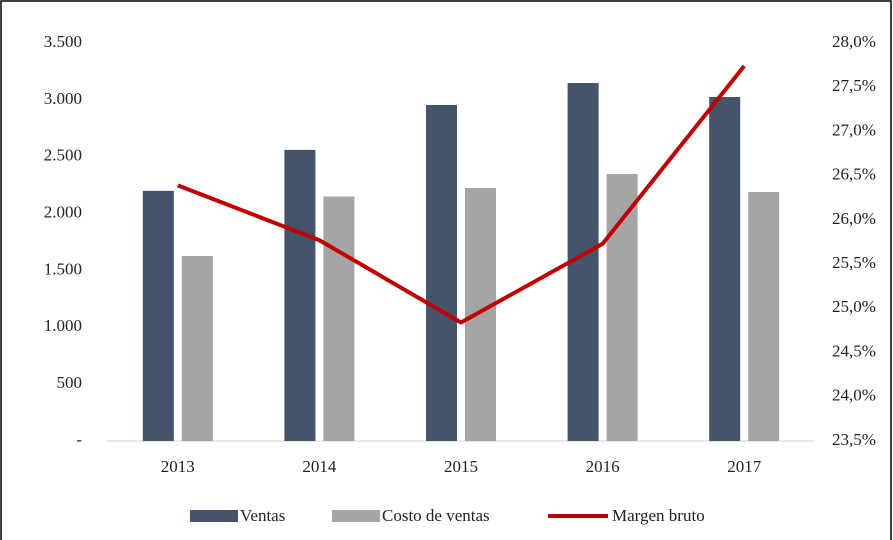 This screenshot has height=540, width=893. What do you see at coordinates (63, 211) in the screenshot?
I see `y-tick-label: 2.000` at bounding box center [63, 211].